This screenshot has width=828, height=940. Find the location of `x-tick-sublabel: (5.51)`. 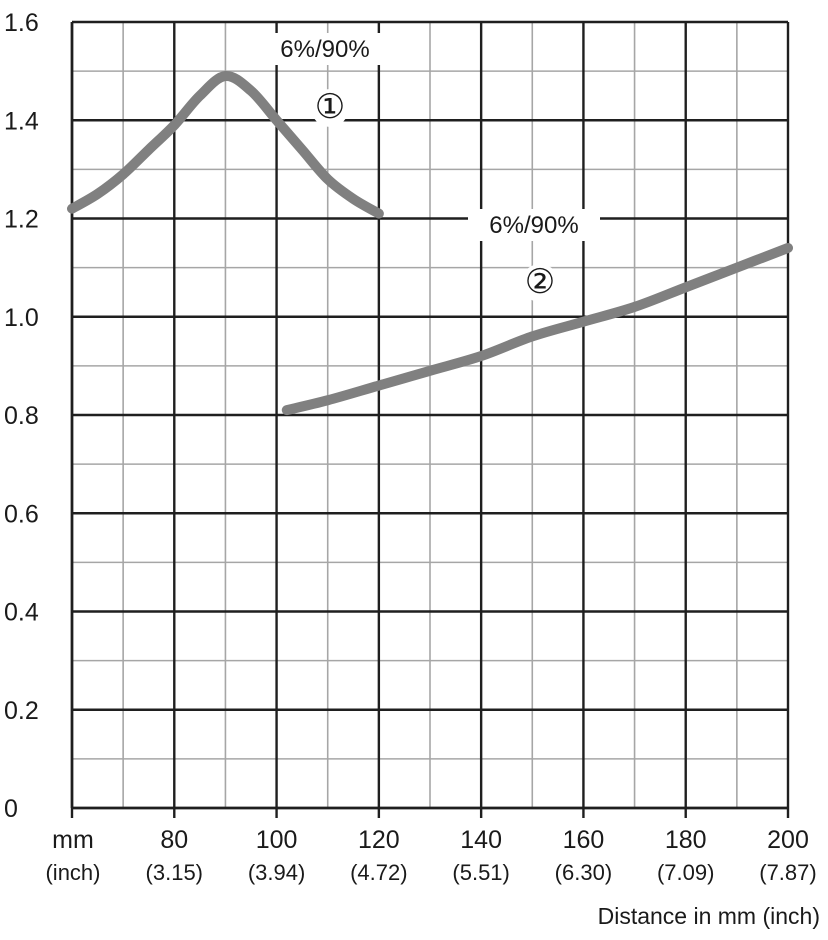

x-tick-sublabel: (5.51) is located at coordinates (480, 872).